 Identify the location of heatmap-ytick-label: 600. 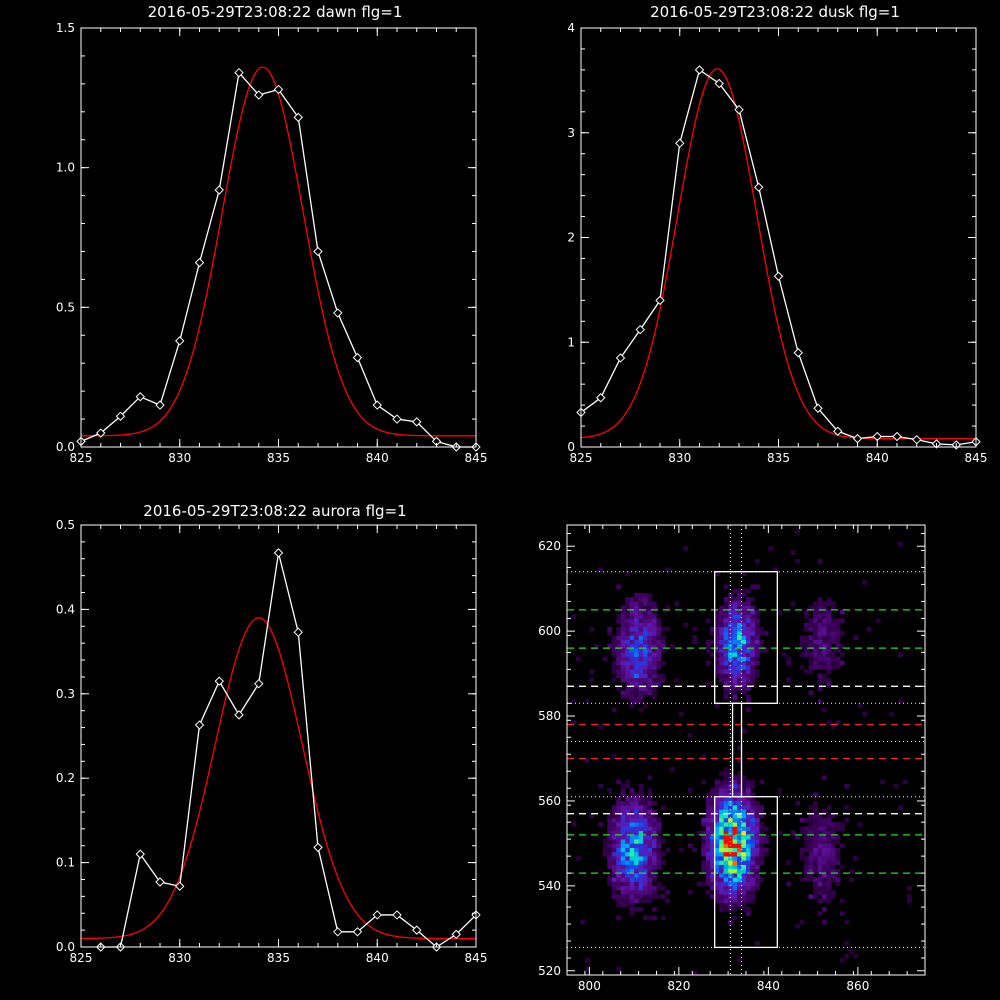
(549, 631).